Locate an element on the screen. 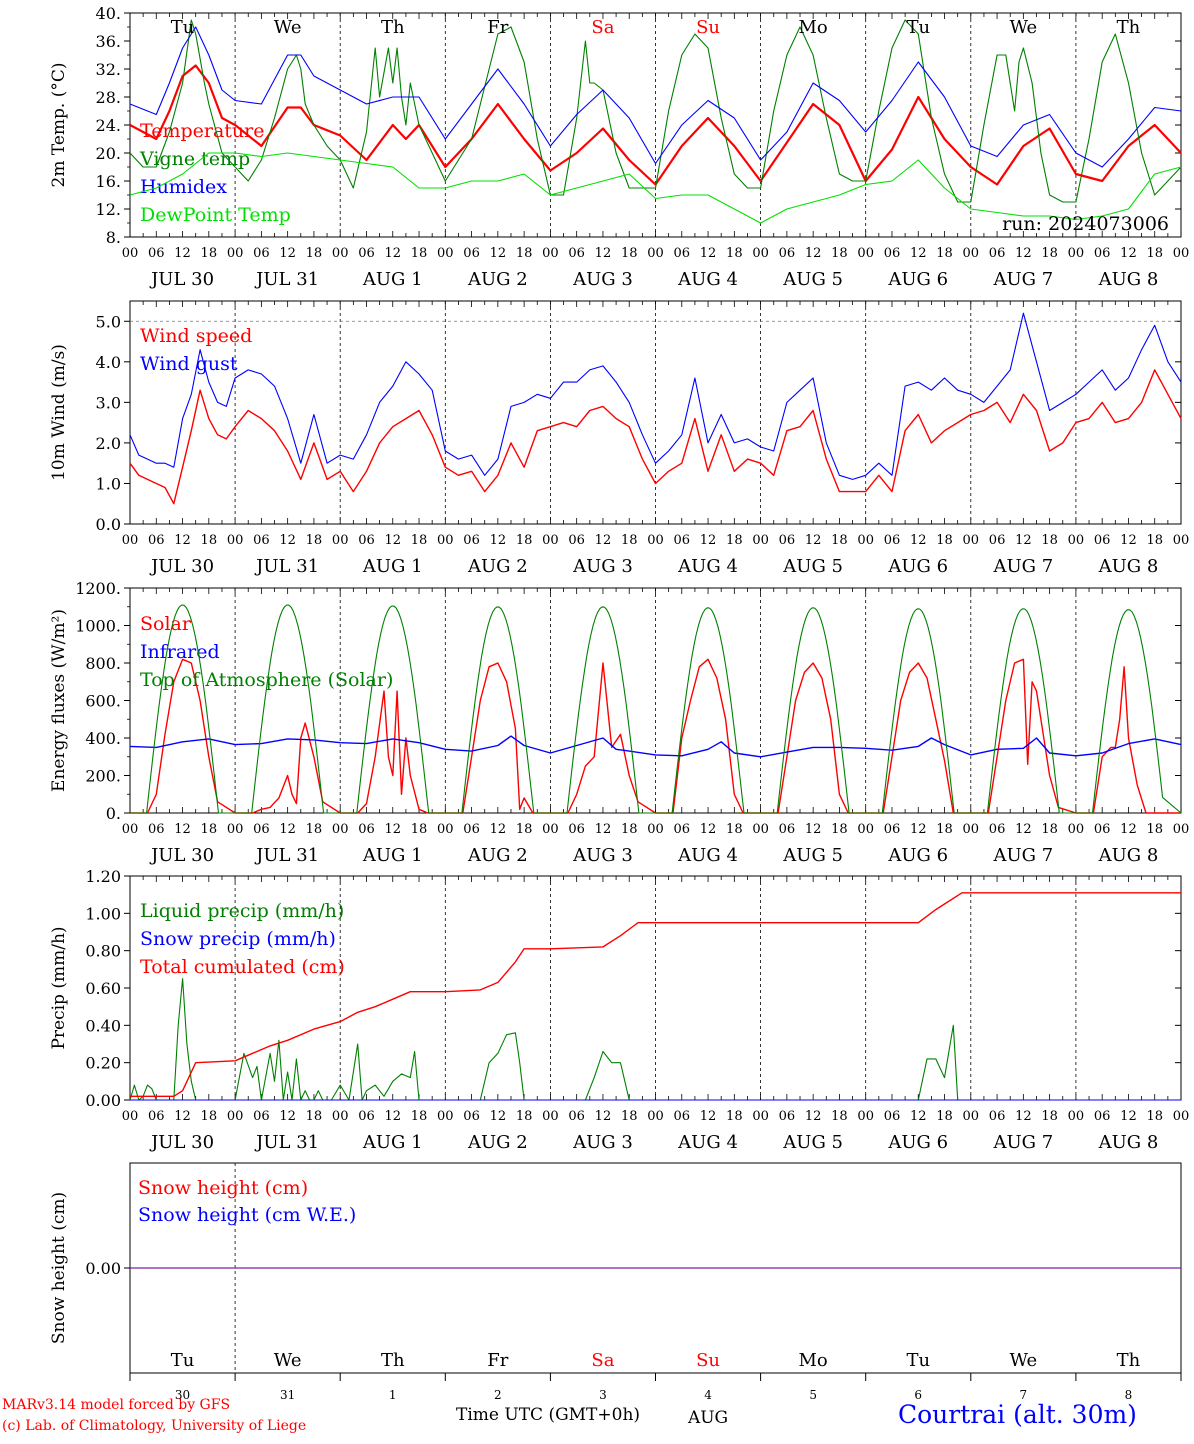 This screenshot has height=1444, width=1194. legend-entry: Wind gust is located at coordinates (189, 364).